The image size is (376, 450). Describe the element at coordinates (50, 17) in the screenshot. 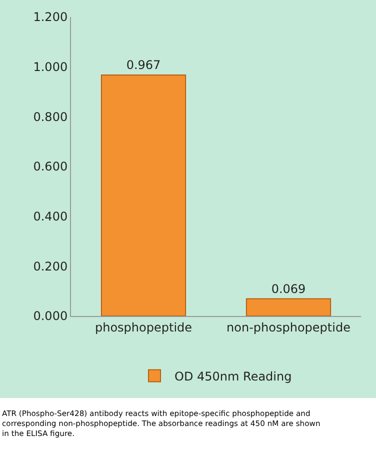

I see `y-tick-label: 1.200` at that location.